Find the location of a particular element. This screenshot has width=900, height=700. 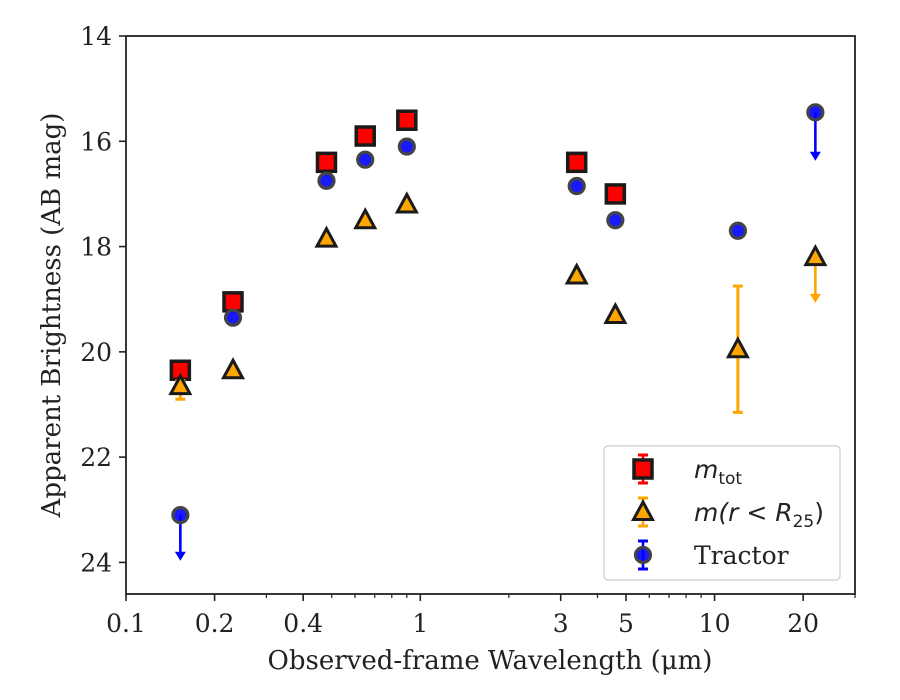

legend-subscript: 25 is located at coordinates (804, 522).